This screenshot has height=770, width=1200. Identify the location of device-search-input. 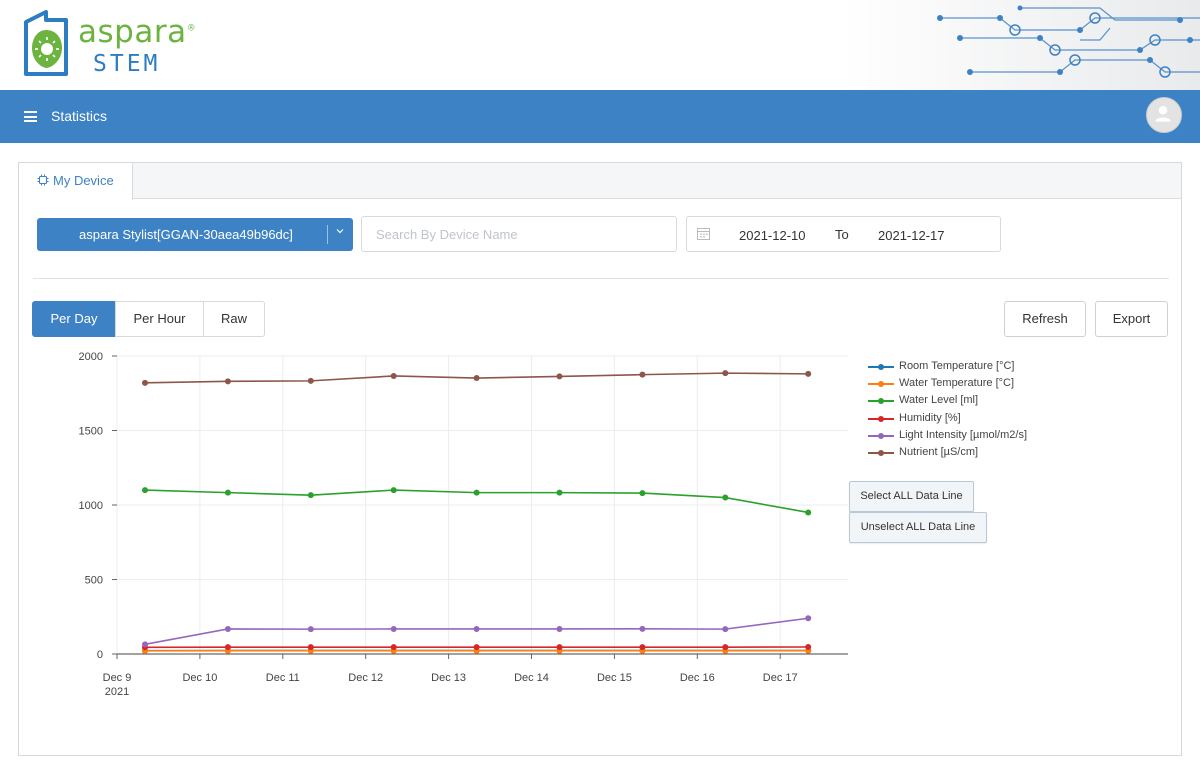
(519, 234).